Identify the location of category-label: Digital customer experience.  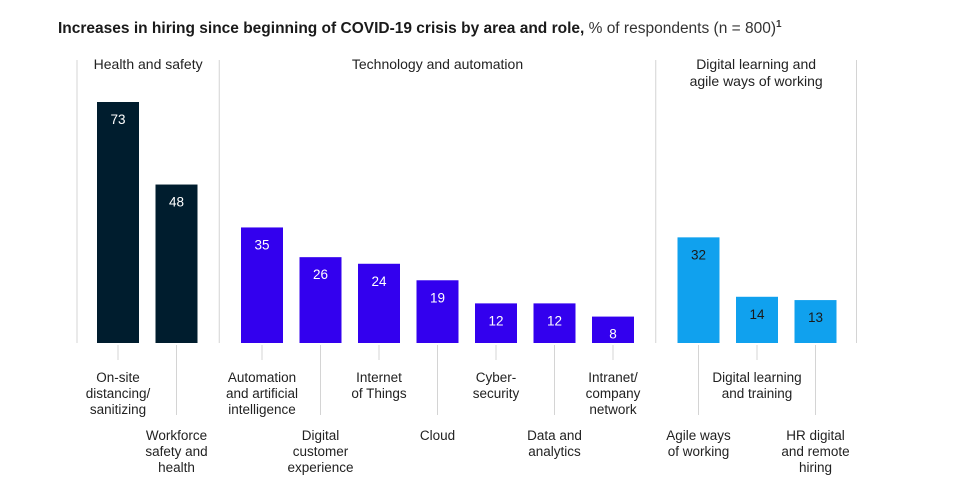
(320, 451).